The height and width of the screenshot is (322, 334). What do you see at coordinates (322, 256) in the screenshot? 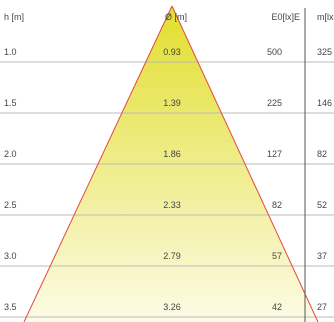
I see `cell-mean-illuminance: 37` at bounding box center [322, 256].